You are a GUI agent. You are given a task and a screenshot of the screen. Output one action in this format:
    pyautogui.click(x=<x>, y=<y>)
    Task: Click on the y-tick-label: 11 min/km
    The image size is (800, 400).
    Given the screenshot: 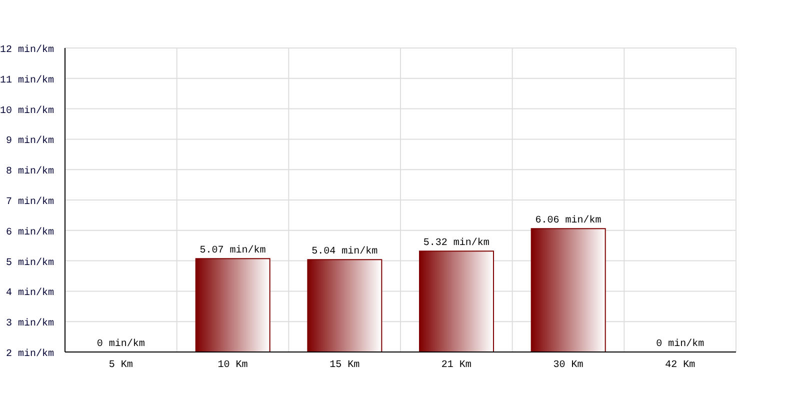 What is the action you would take?
    pyautogui.click(x=27, y=80)
    